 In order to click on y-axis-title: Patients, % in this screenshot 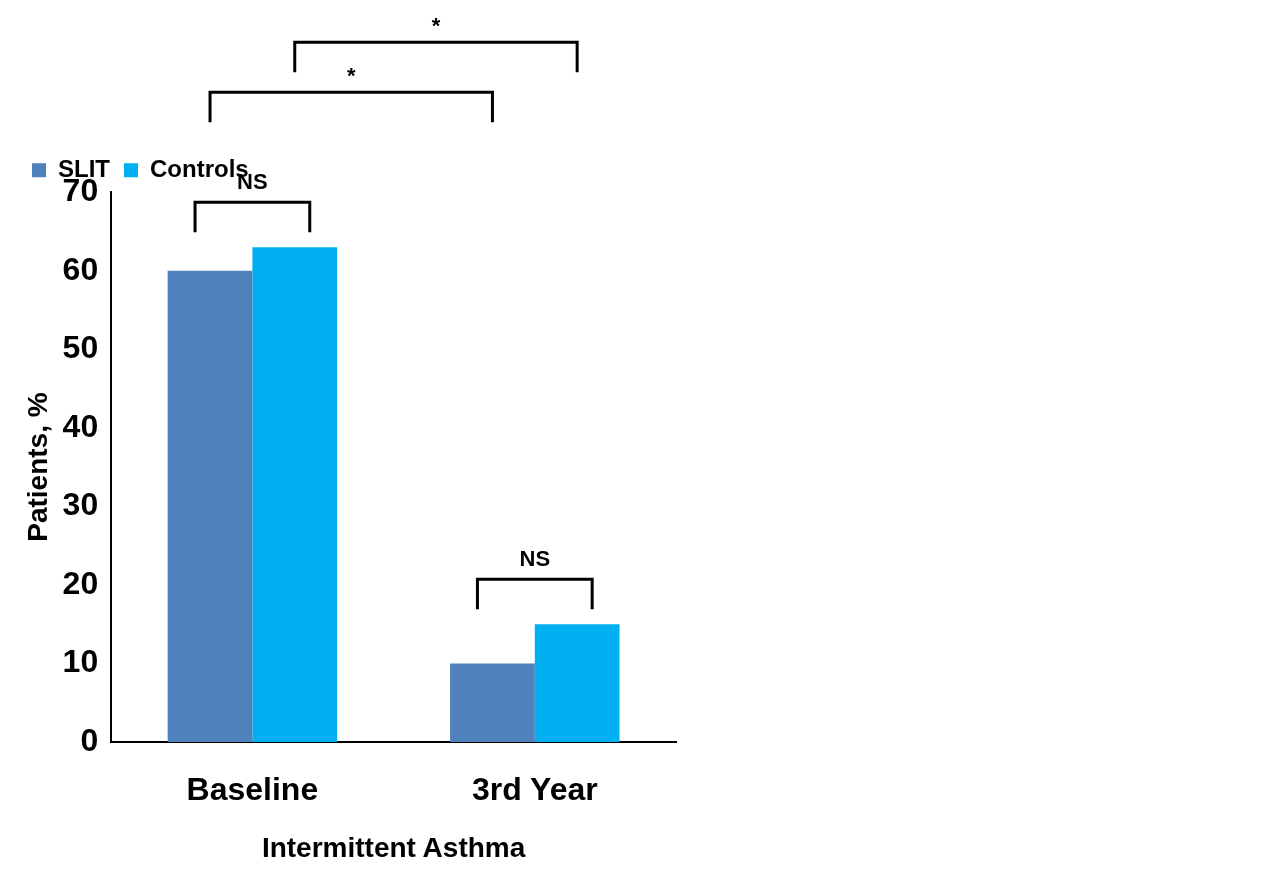, I will do `click(37, 467)`.